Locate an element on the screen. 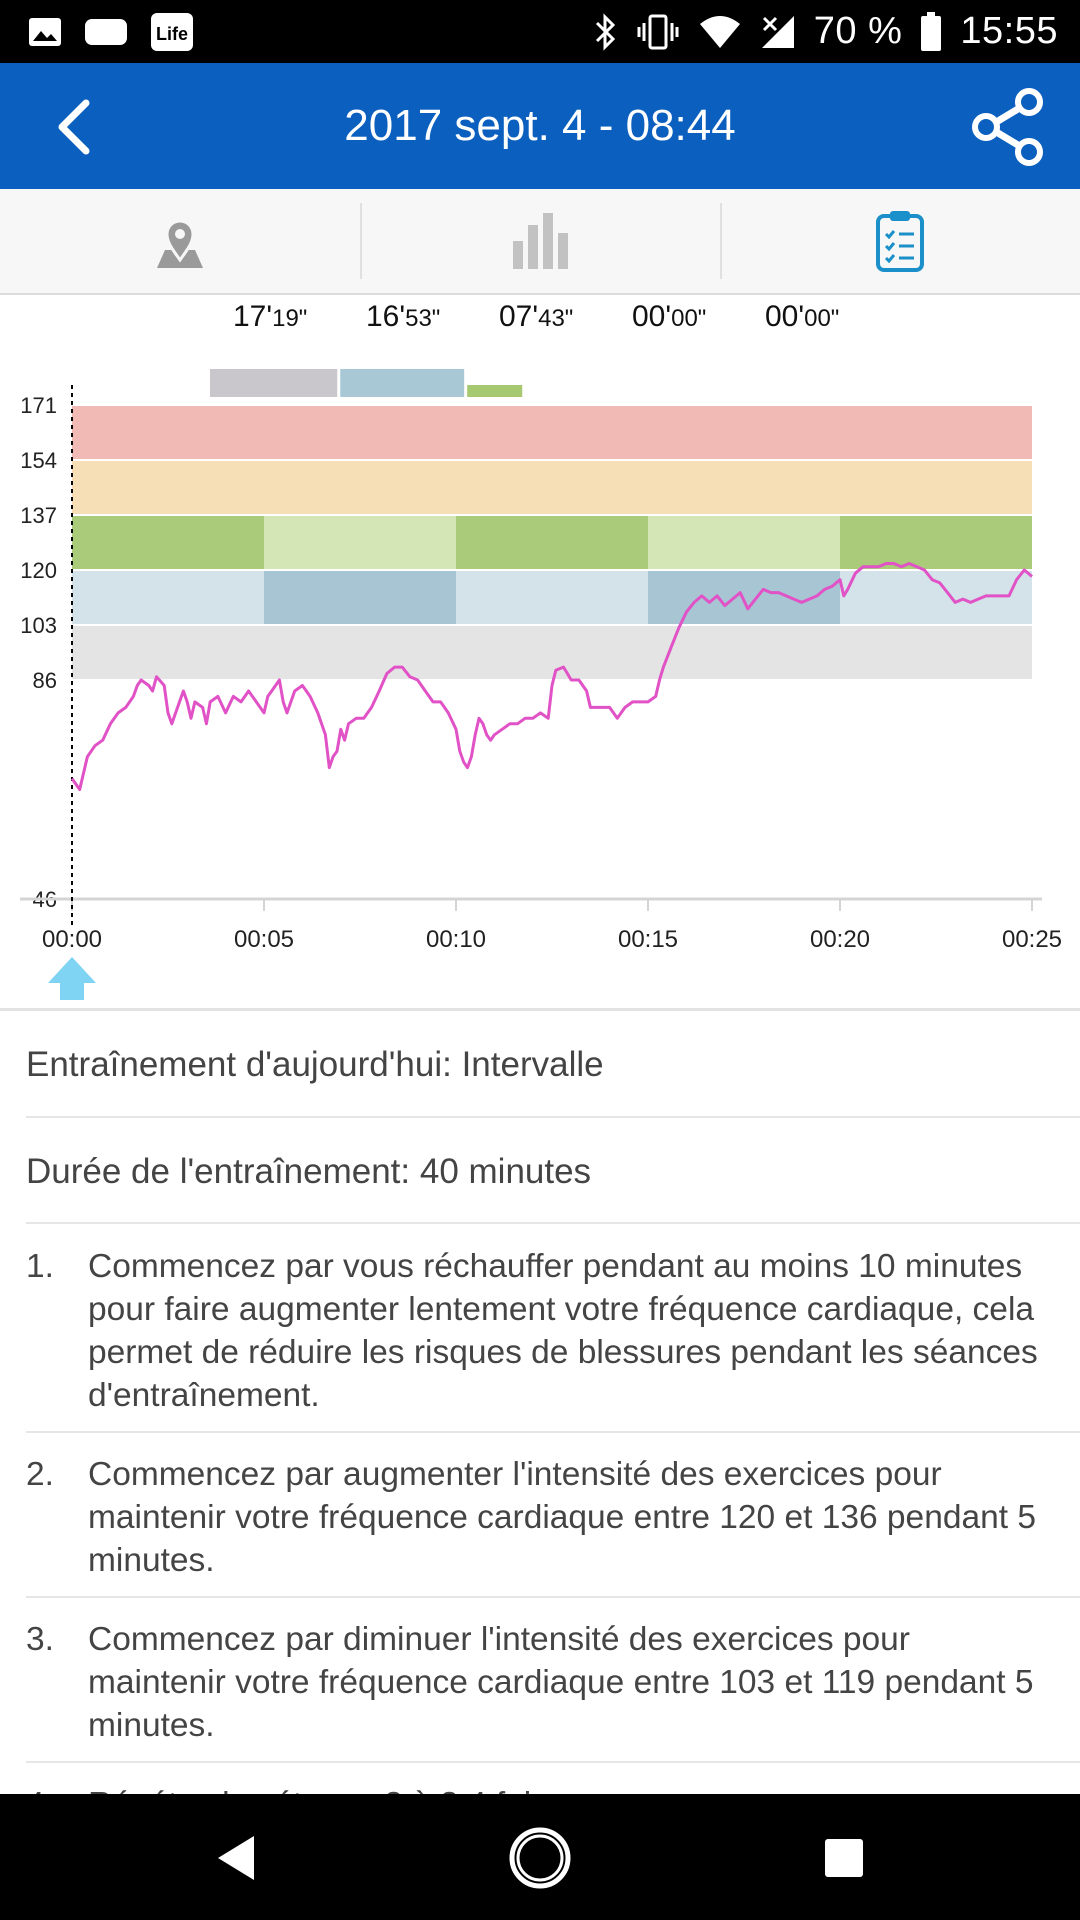 The height and width of the screenshot is (1920, 1080). workout-duration: Durée de l'entraînement: 40 minutes is located at coordinates (309, 1171).